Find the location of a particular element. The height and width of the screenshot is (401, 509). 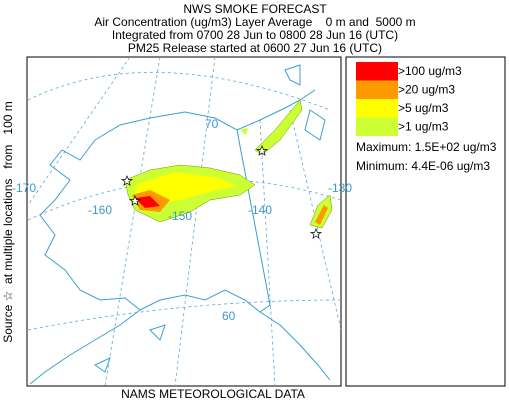

legend-label: >5 ug/m3 is located at coordinates (423, 108).